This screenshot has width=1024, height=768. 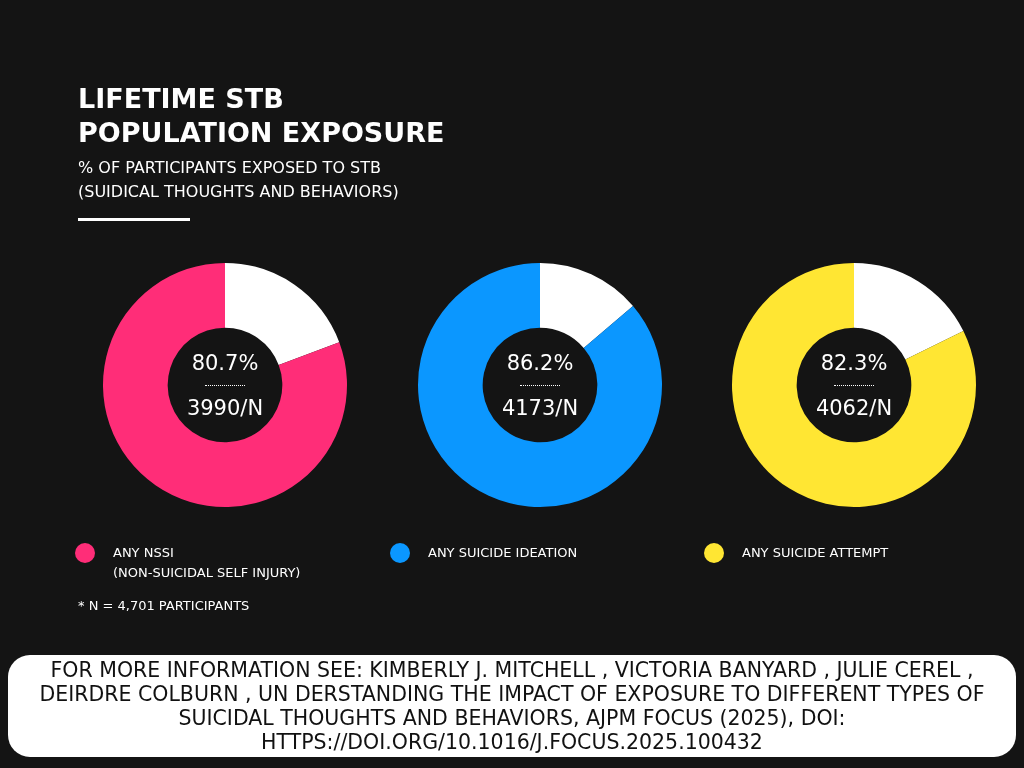 What do you see at coordinates (164, 605) in the screenshot?
I see `text: * N = 4,701 PARTICIPANTS` at bounding box center [164, 605].